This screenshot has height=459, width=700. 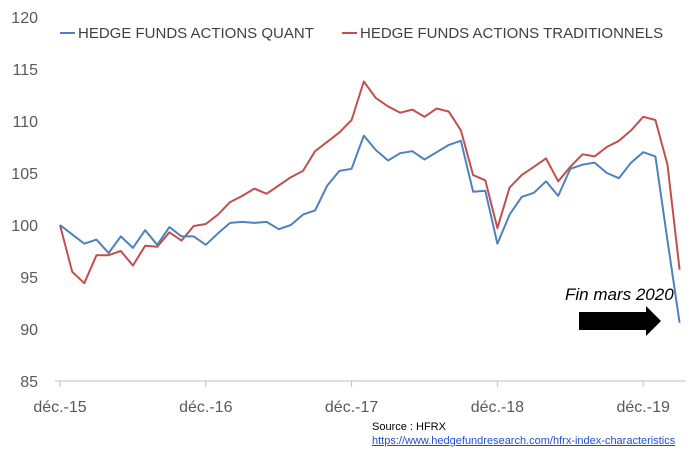 I want to click on y-tick-label: 115, so click(x=25, y=70).